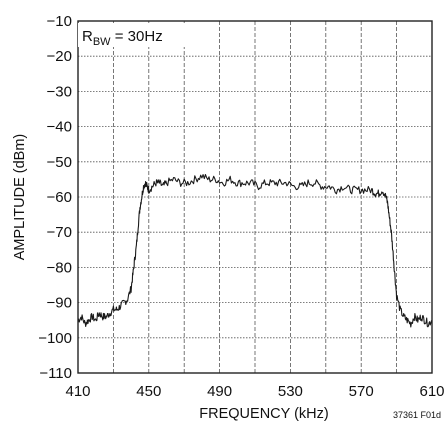 This screenshot has width=445, height=428. What do you see at coordinates (263, 414) in the screenshot?
I see `x-axis-title: FREQUENCY (kHz)` at bounding box center [263, 414].